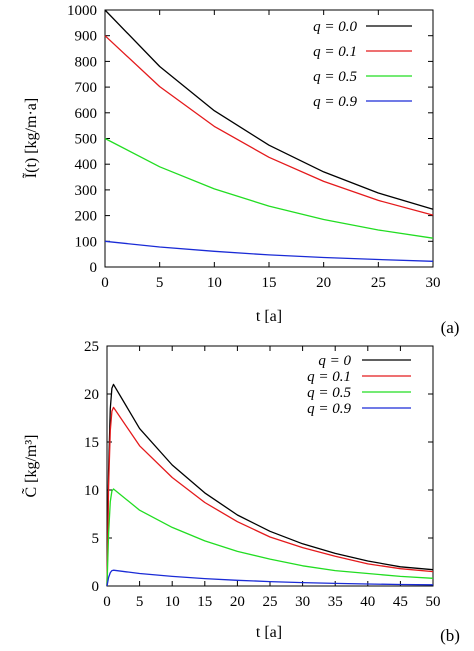 This screenshot has width=474, height=651. I want to click on y-tick-label: 10, so click(91, 491).